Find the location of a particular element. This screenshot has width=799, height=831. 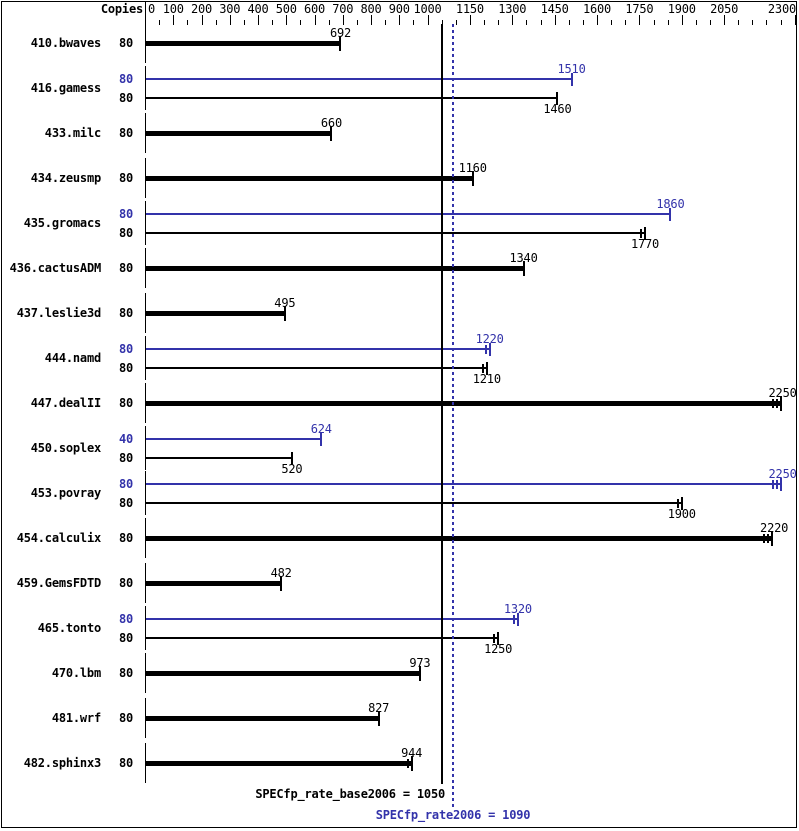

bar-value-label: 2220 is located at coordinates (774, 528).